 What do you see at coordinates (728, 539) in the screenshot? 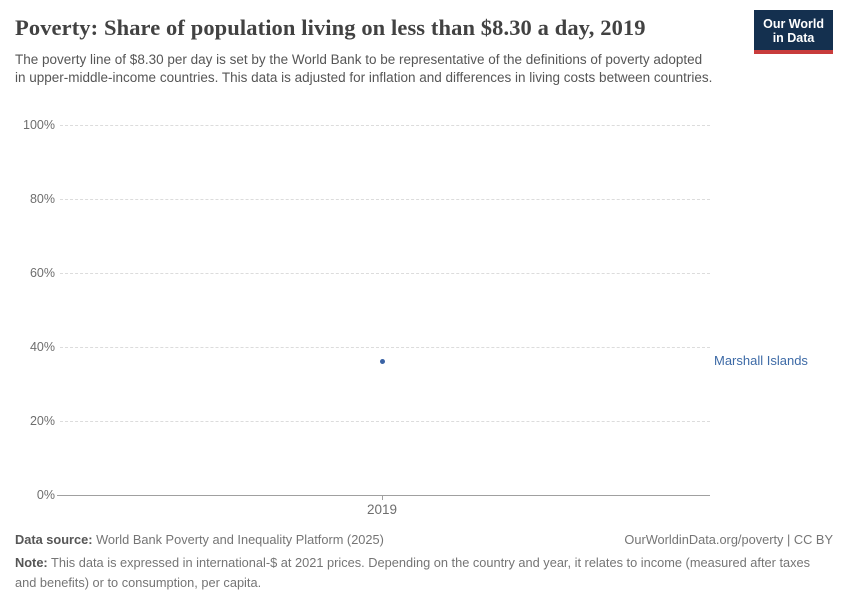
I see `owid-url-link: OurWorldinData.org/poverty | CC BY` at bounding box center [728, 539].